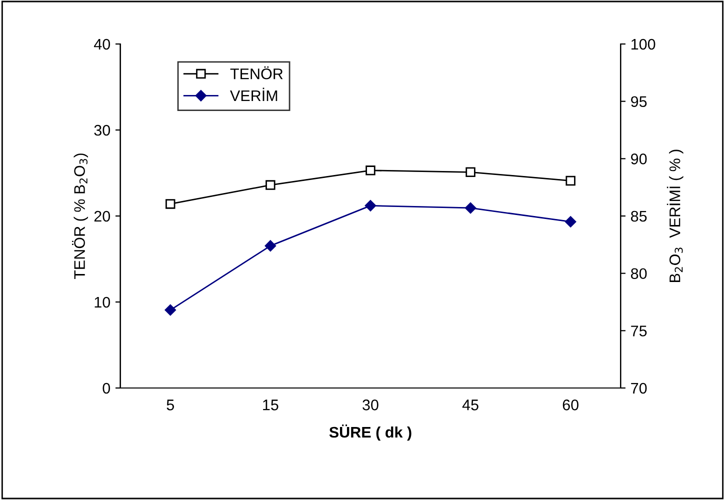  Describe the element at coordinates (570, 405) in the screenshot. I see `x-tick-label: 60` at that location.